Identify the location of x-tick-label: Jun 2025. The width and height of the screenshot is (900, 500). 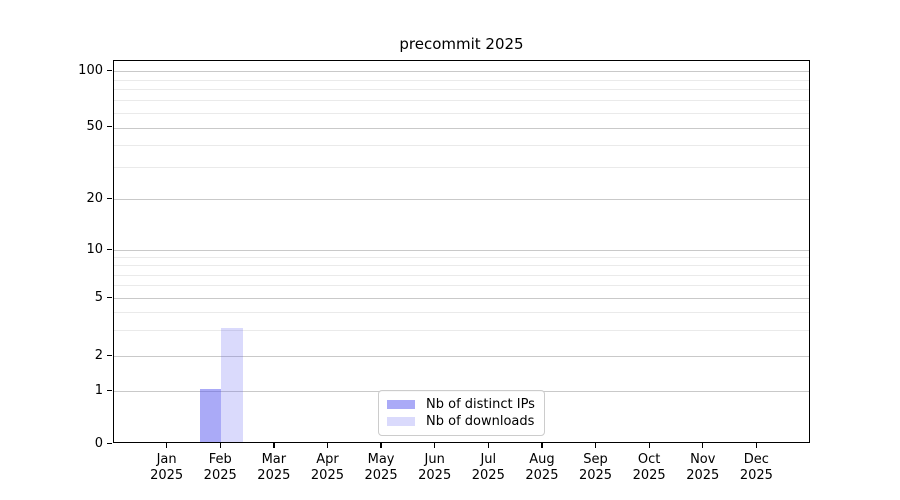
(435, 468).